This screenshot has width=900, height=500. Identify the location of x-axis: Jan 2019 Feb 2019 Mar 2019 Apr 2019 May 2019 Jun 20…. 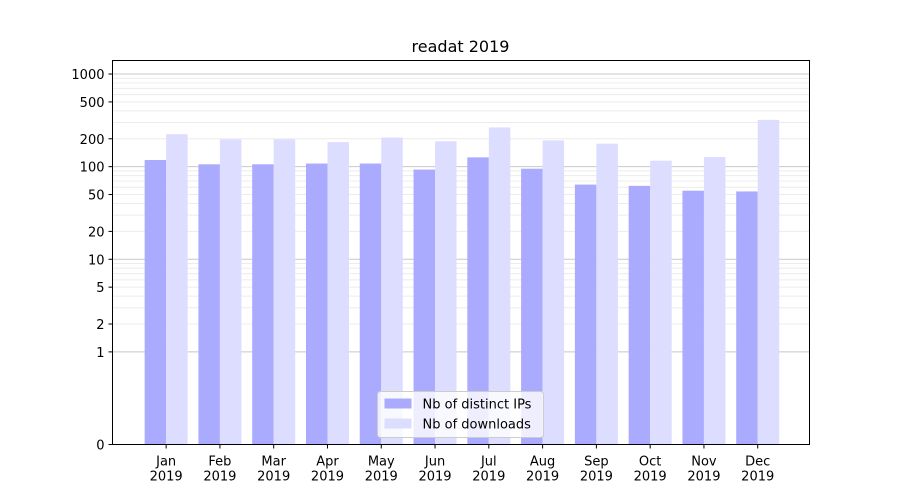
(462, 464).